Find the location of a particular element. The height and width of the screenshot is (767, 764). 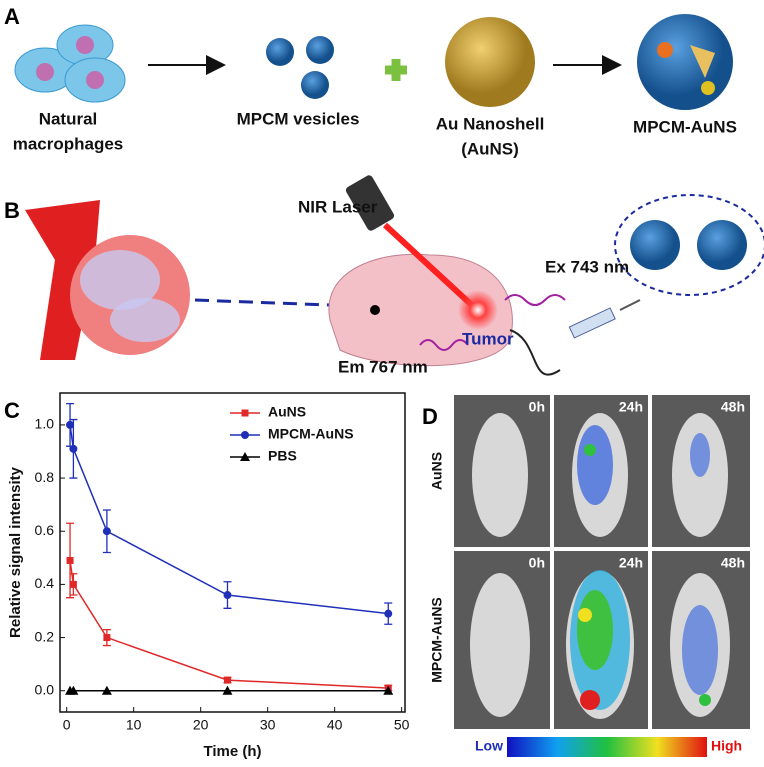

y-tick-label: 0.6 is located at coordinates (45, 530).